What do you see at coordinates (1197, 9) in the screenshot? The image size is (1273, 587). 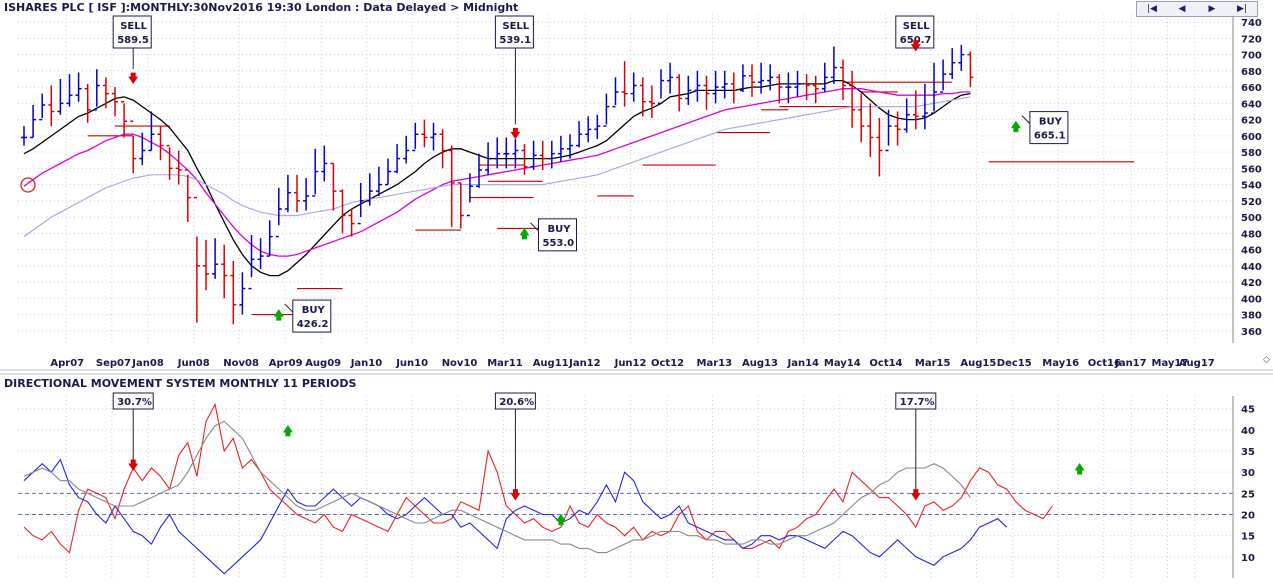 I see `navigation-controls: |◀ ◀ ▶ ▶|` at bounding box center [1197, 9].